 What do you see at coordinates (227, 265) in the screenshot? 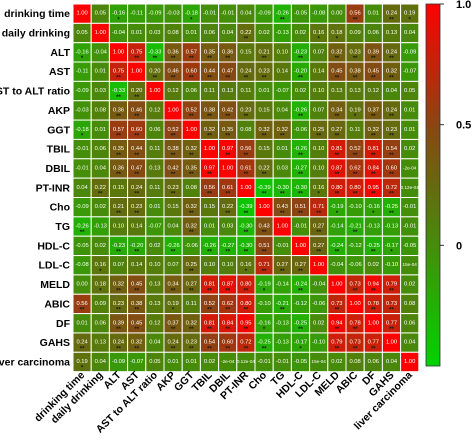
I see `cell-value: 0.10` at bounding box center [227, 265].